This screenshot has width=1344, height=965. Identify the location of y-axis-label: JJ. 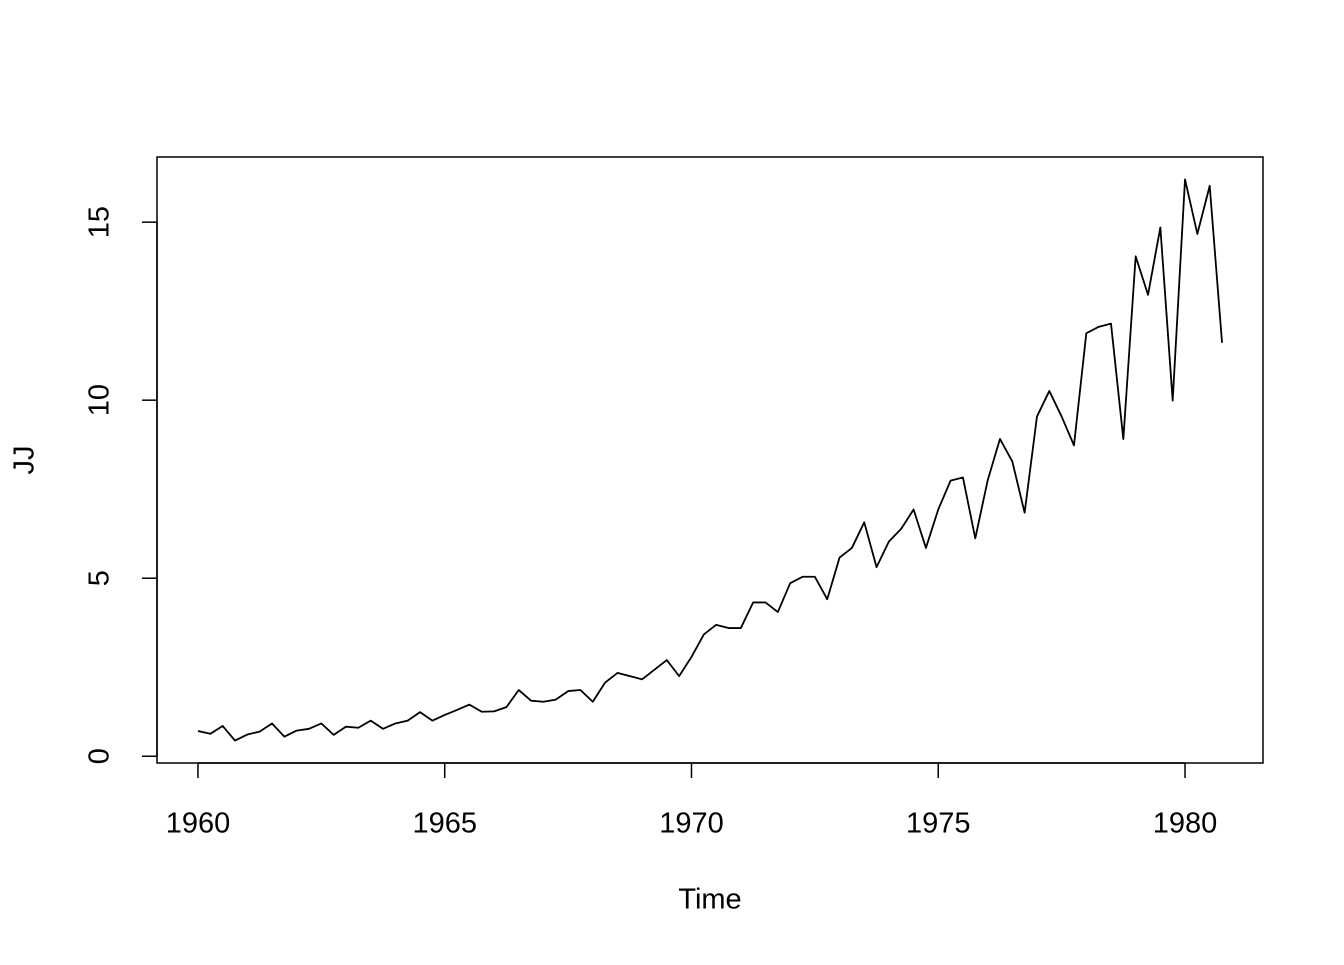
(25, 460).